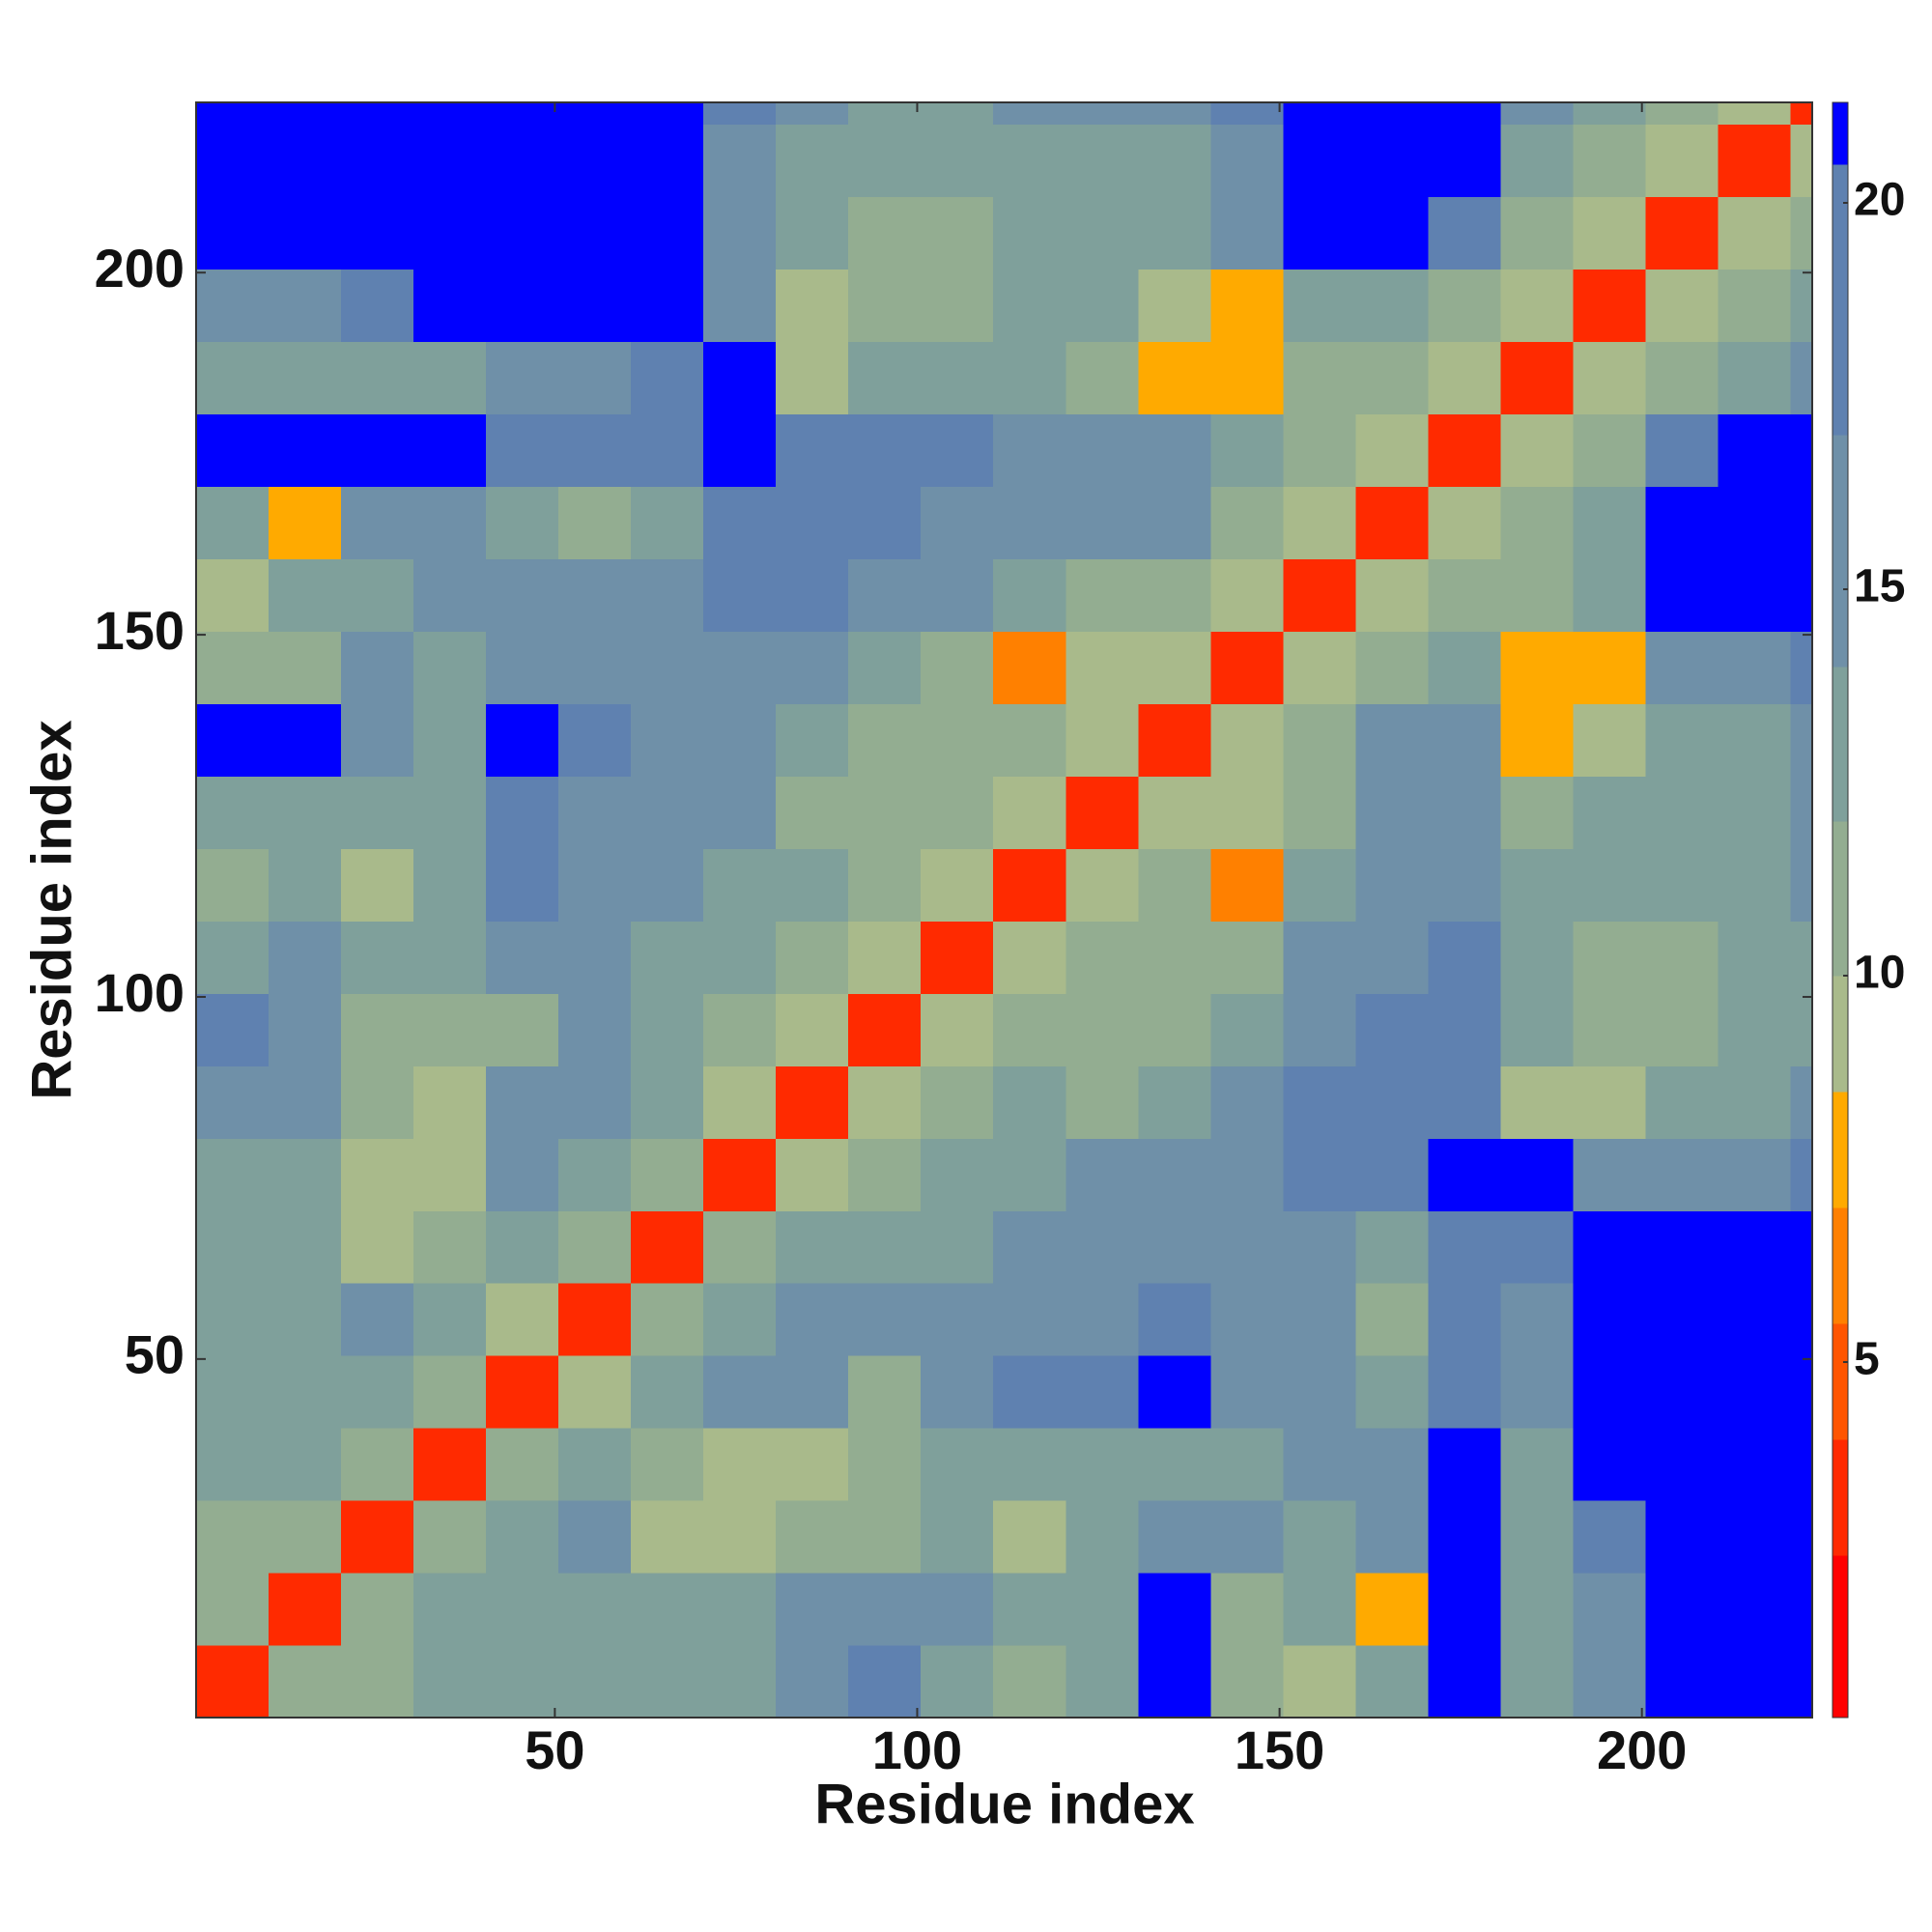 The height and width of the screenshot is (1932, 1932). I want to click on colorbar-tick-label: 15, so click(1879, 586).